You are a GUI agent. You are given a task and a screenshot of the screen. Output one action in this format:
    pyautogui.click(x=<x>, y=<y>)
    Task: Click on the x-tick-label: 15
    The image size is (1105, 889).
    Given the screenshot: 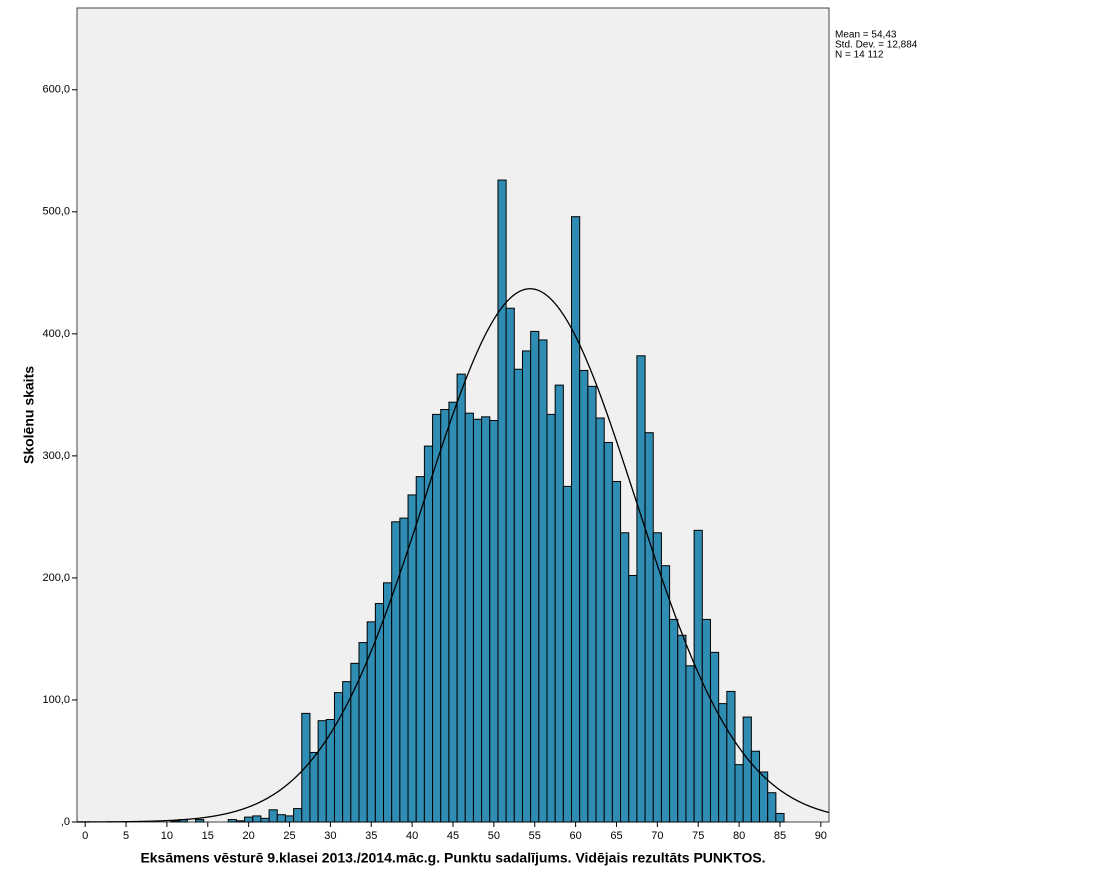 What is the action you would take?
    pyautogui.click(x=208, y=836)
    